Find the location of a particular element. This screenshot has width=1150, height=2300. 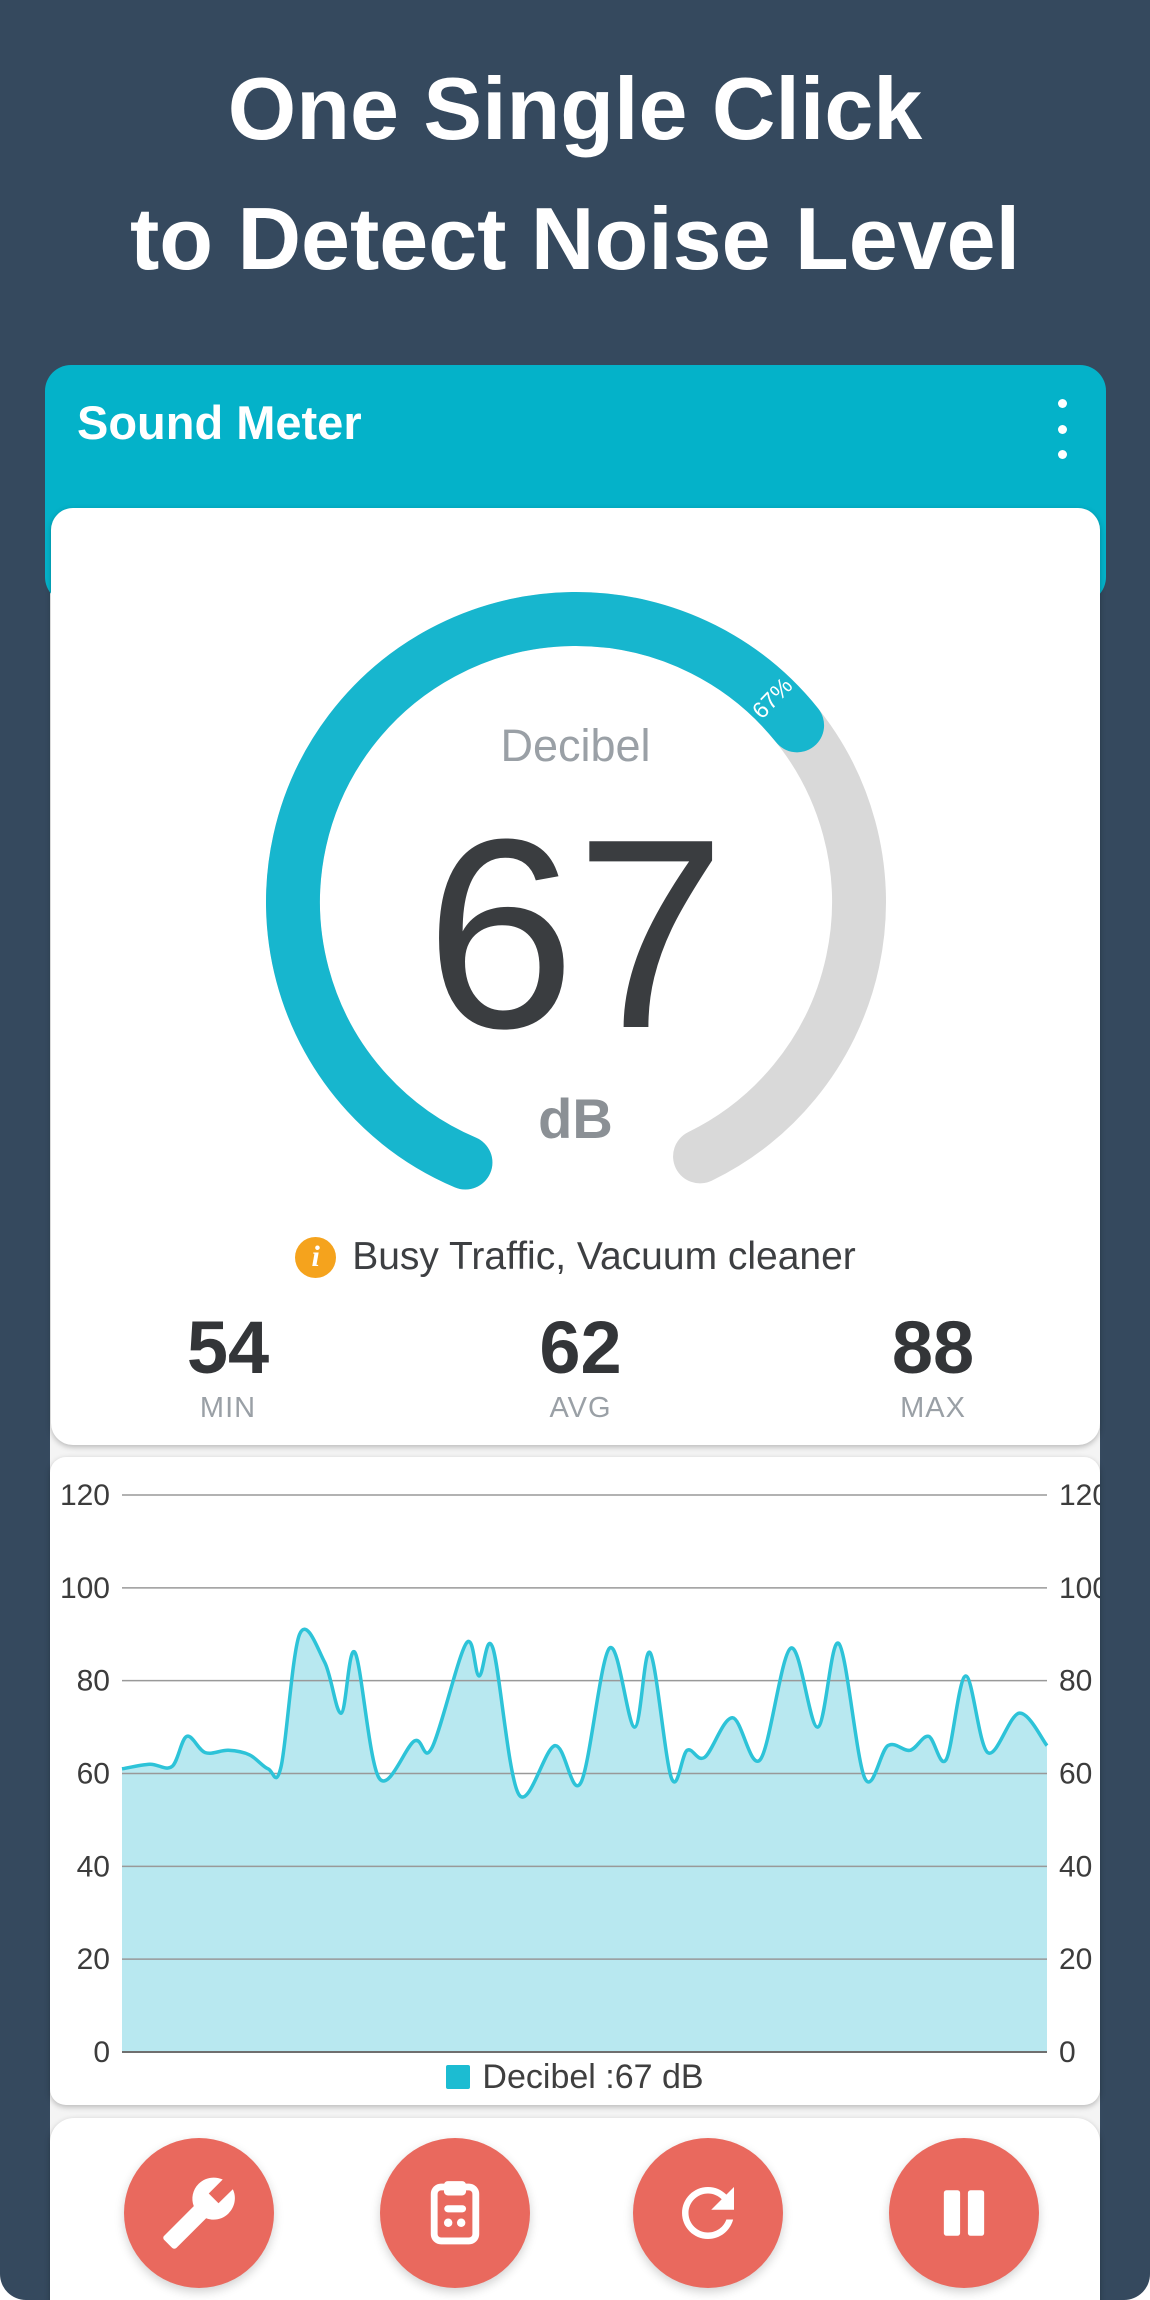

legend-label: Decibel :67 dB is located at coordinates (593, 2076).